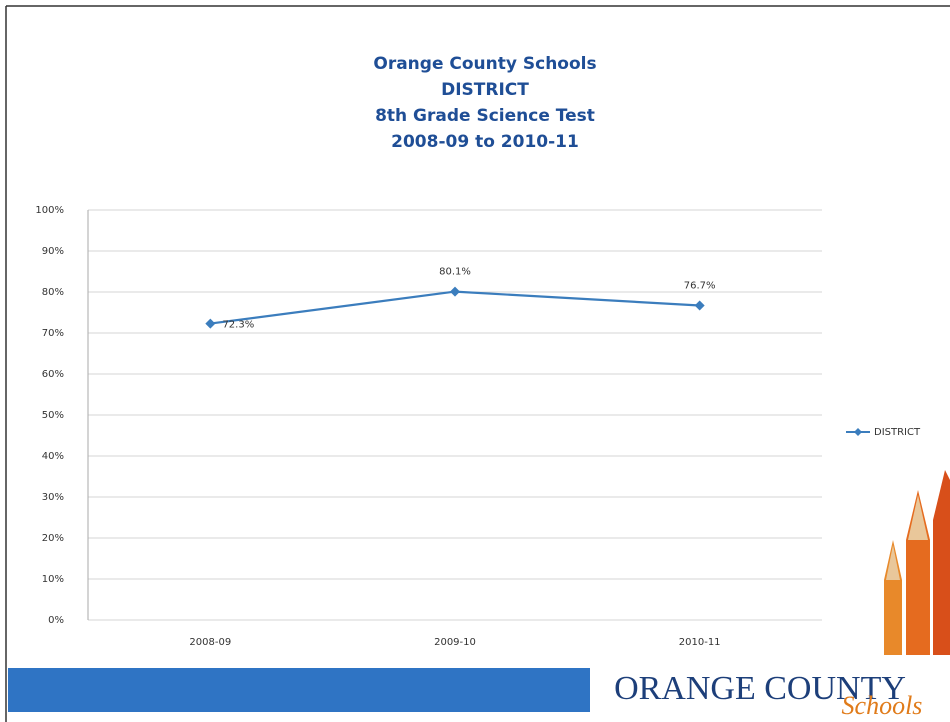 Image resolution: width=950 pixels, height=722 pixels. I want to click on y-tick-label: 90%, so click(53, 251).